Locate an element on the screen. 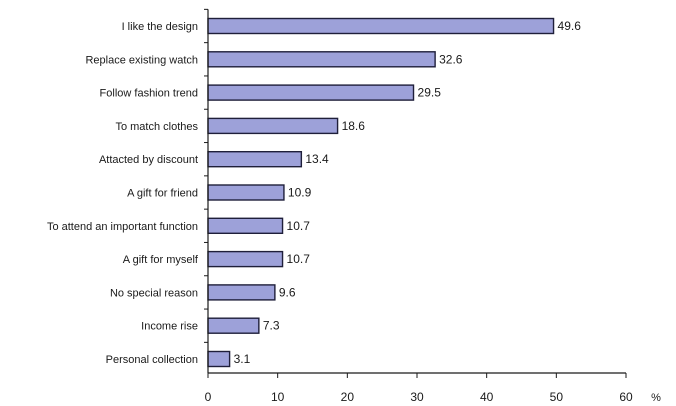 This screenshot has height=406, width=676. value-label: 18.6 is located at coordinates (354, 126).